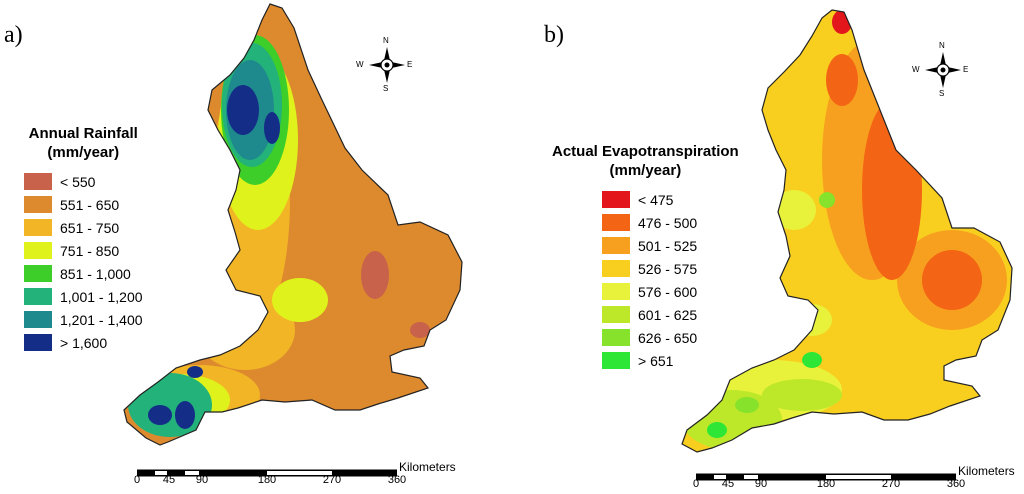  I want to click on legend-label: 626 - 650, so click(668, 337).